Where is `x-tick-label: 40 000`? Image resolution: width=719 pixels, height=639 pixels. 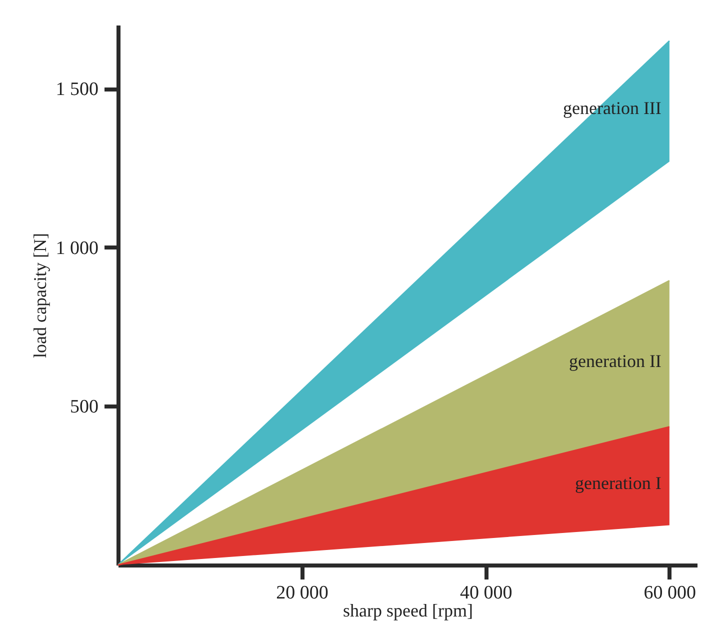
x-tick-label: 40 000 is located at coordinates (486, 593).